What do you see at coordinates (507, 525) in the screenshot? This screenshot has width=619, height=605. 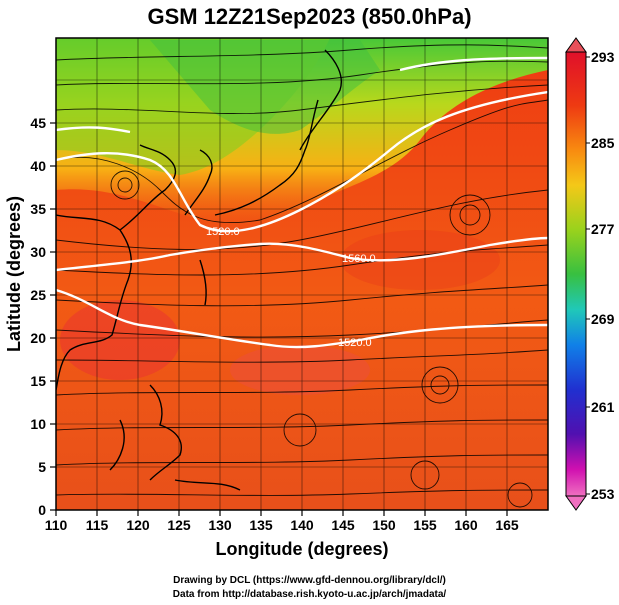 I see `x-tick-label: 165` at bounding box center [507, 525].